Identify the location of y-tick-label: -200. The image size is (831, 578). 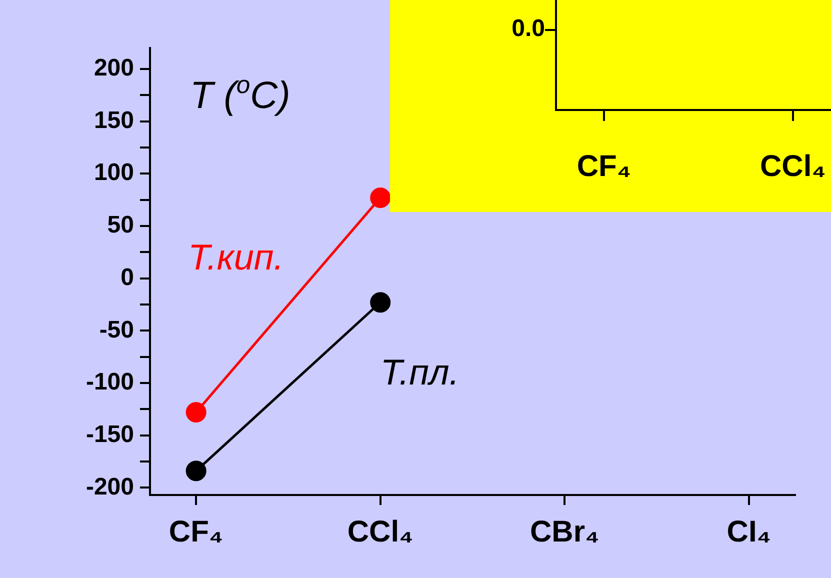
(110, 486).